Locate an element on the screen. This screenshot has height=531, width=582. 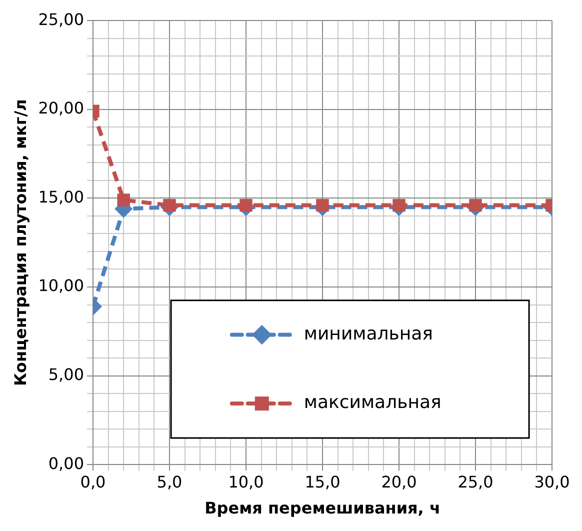
x-tick-label: 5,0 is located at coordinates (169, 482).